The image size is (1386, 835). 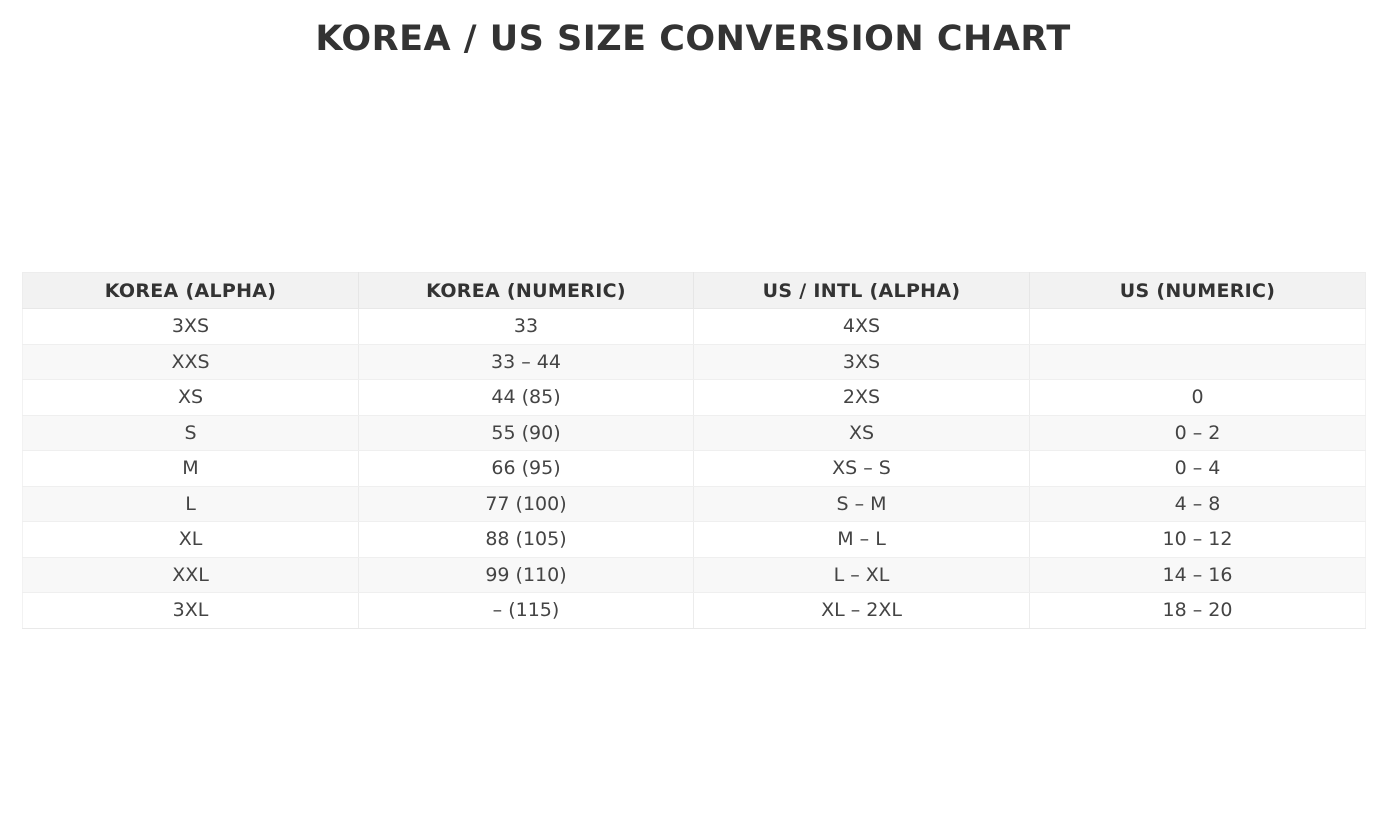 I want to click on cell-korea-numeric: 99 (110), so click(x=526, y=575).